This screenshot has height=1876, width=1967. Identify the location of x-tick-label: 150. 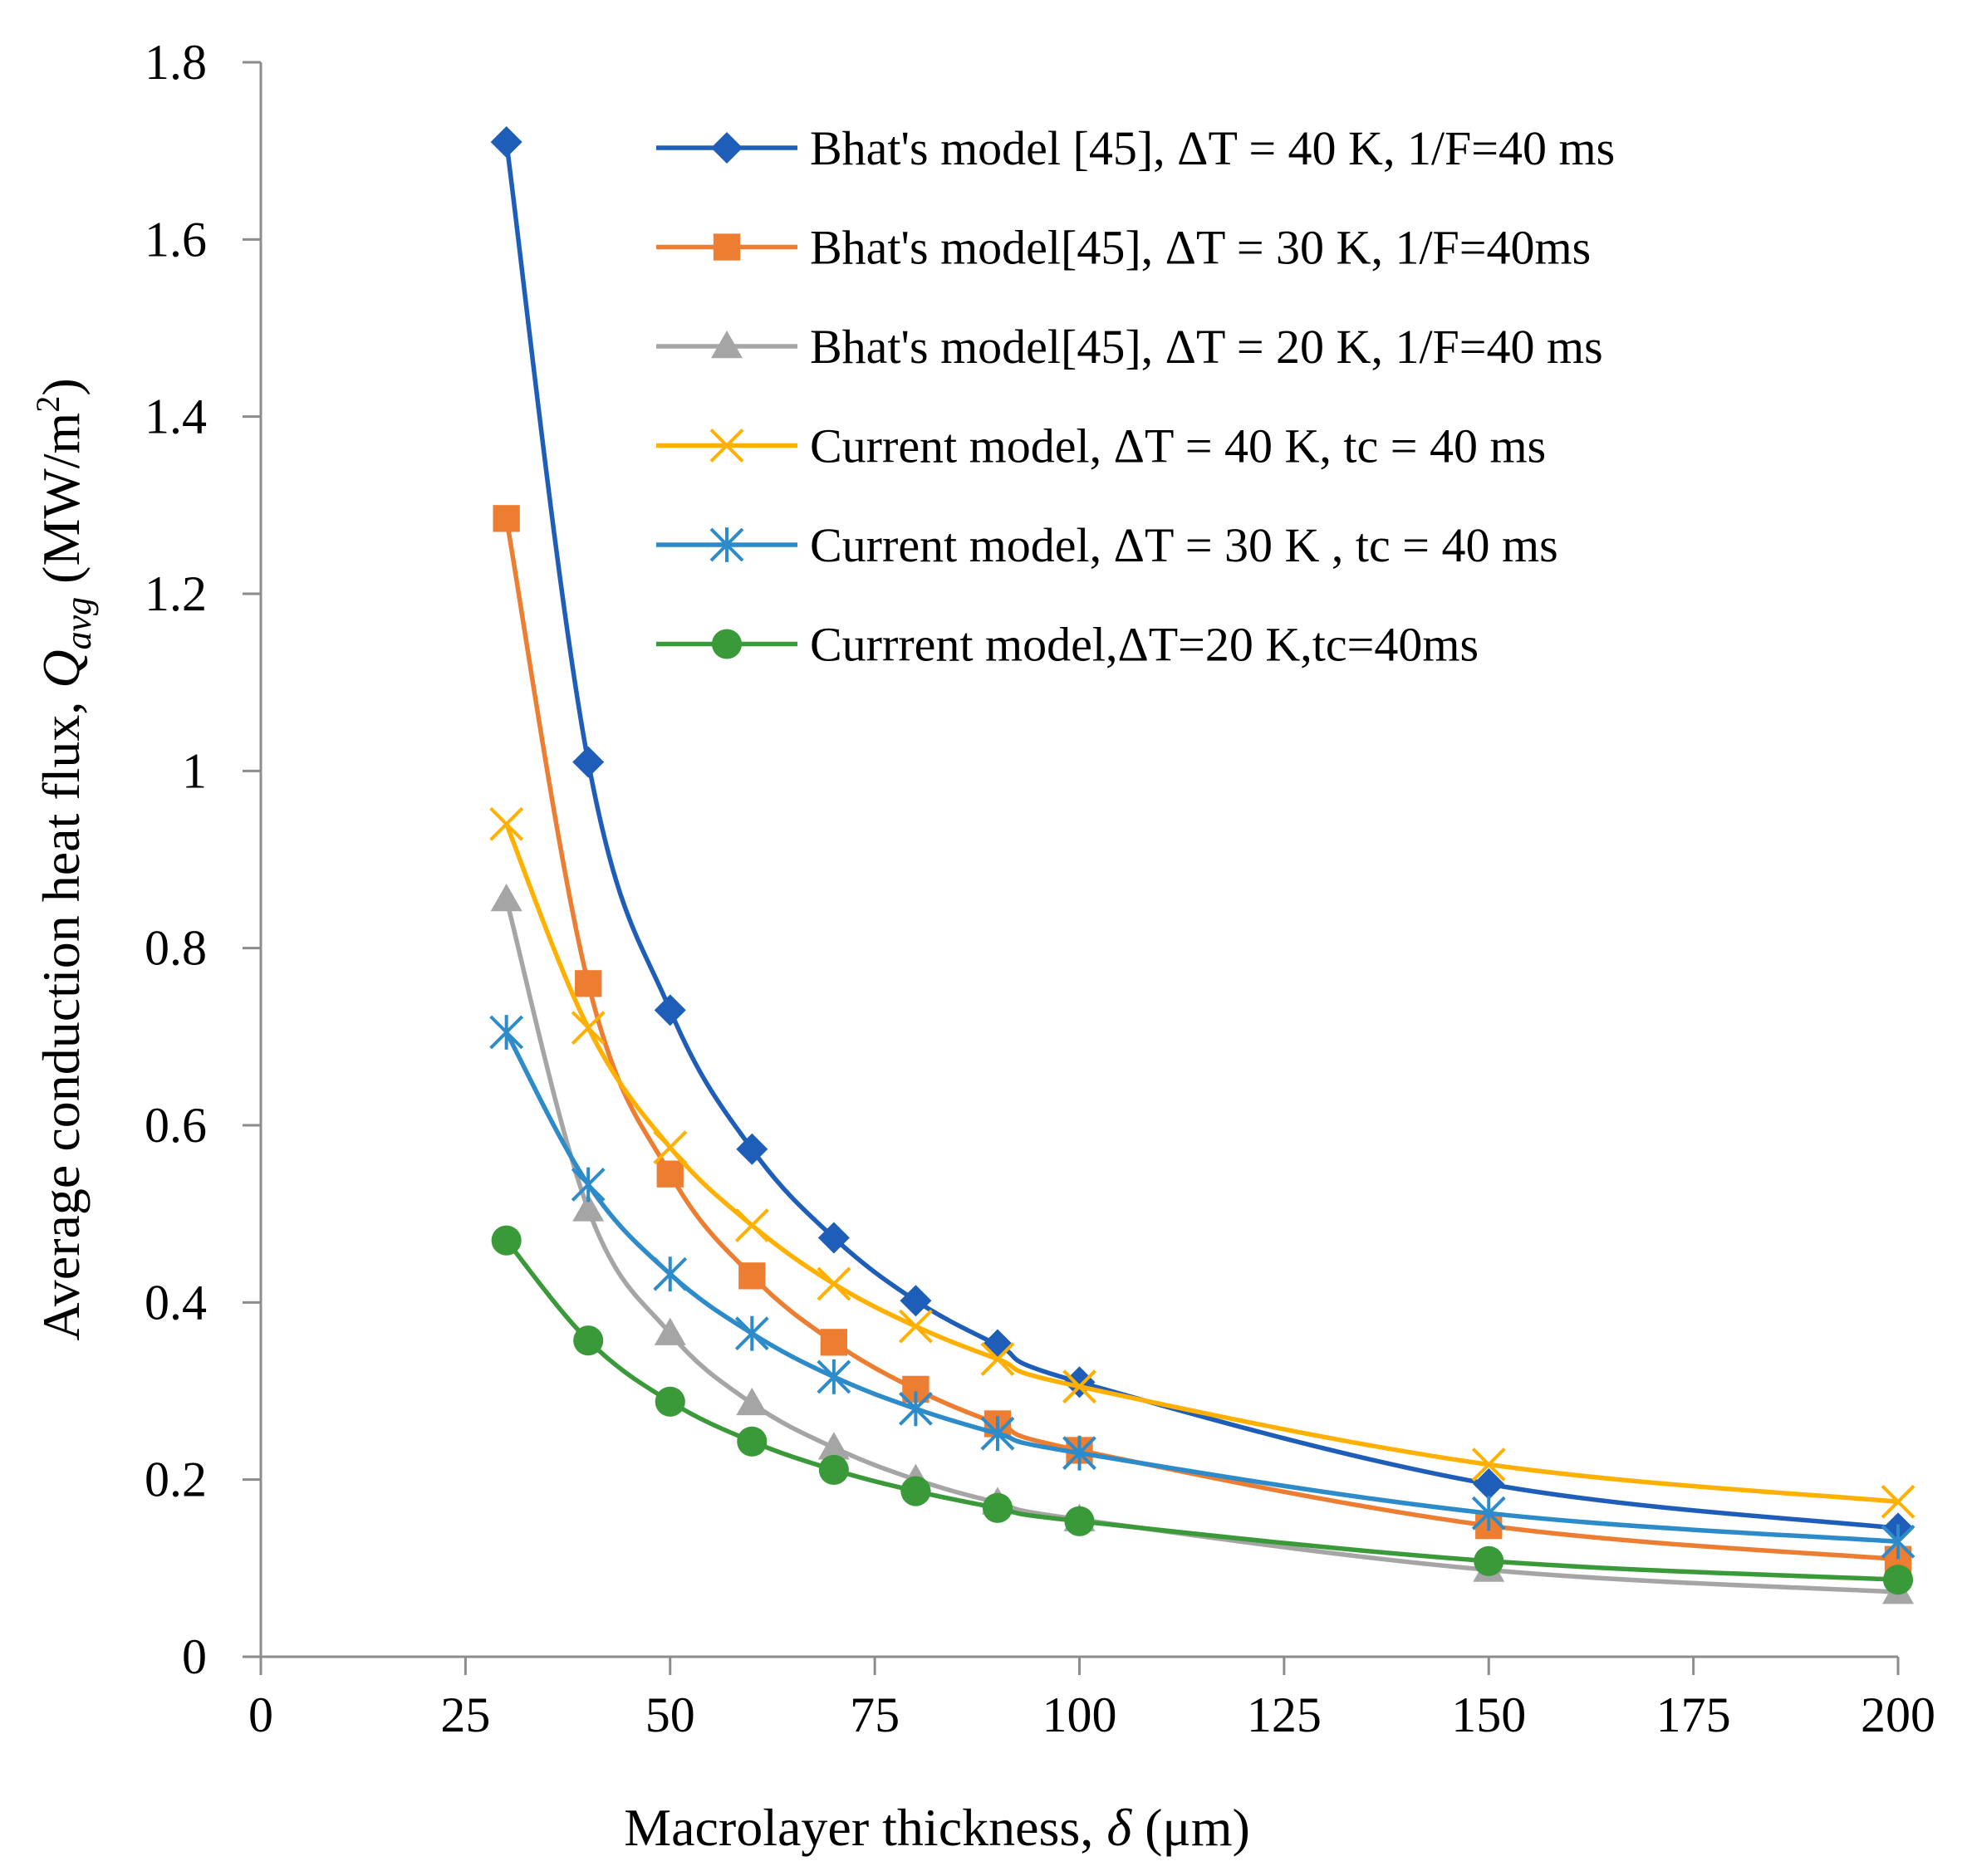
(1488, 1714).